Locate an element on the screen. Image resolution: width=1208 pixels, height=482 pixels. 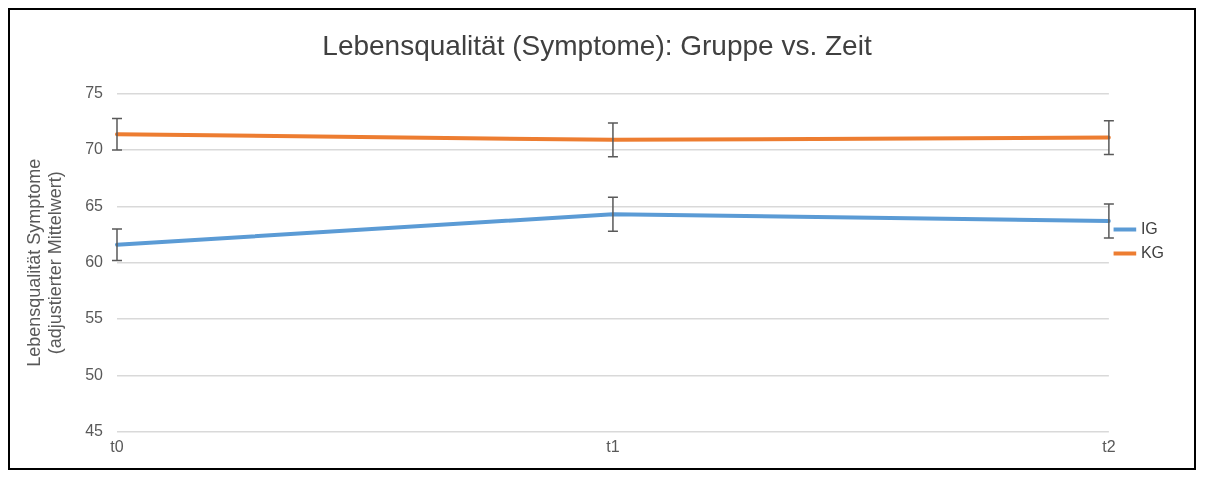
y-tick-label: 55 is located at coordinates (94, 318).